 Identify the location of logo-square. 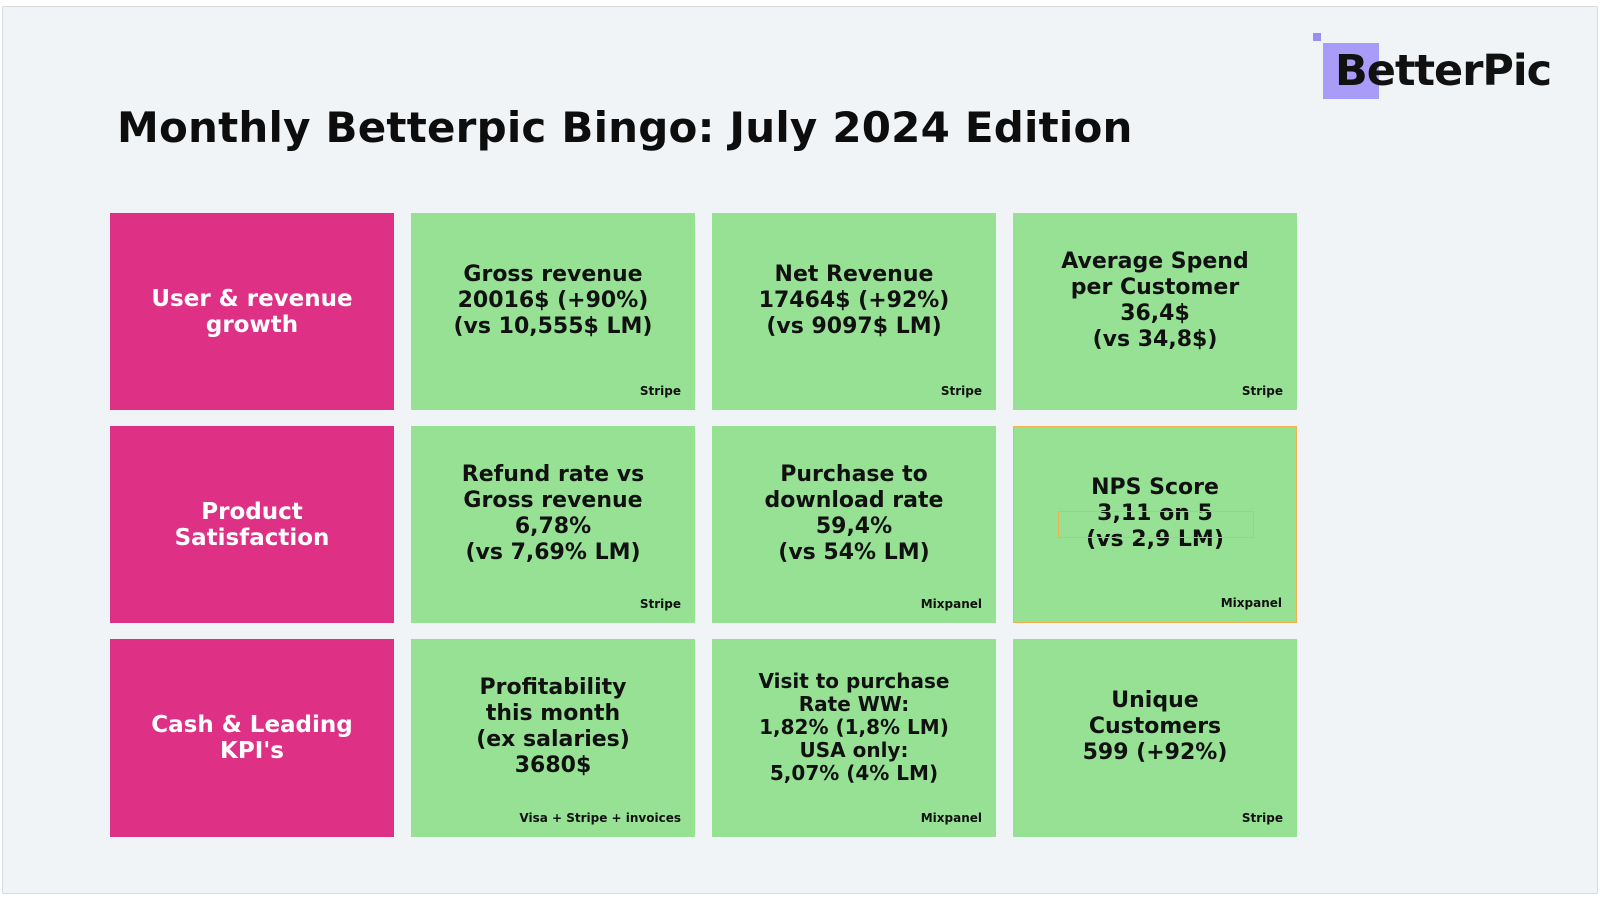
(1351, 71).